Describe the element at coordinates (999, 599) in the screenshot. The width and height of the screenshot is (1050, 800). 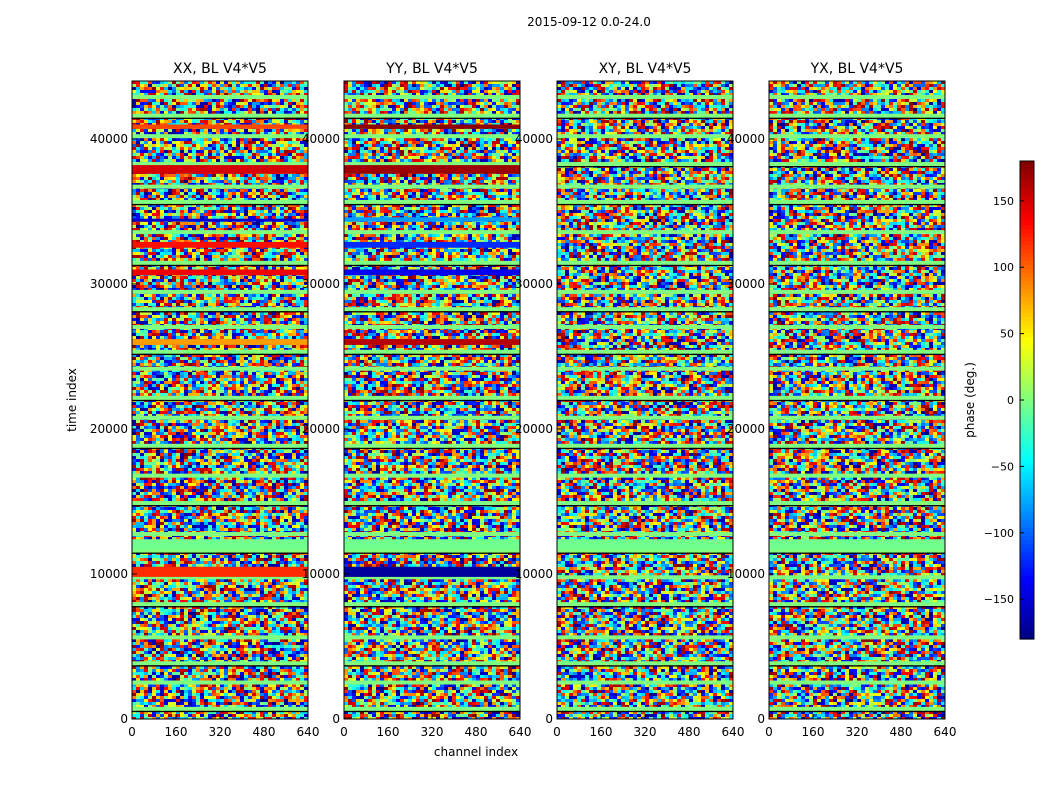
I see `colorbar-tick-label: −150` at that location.